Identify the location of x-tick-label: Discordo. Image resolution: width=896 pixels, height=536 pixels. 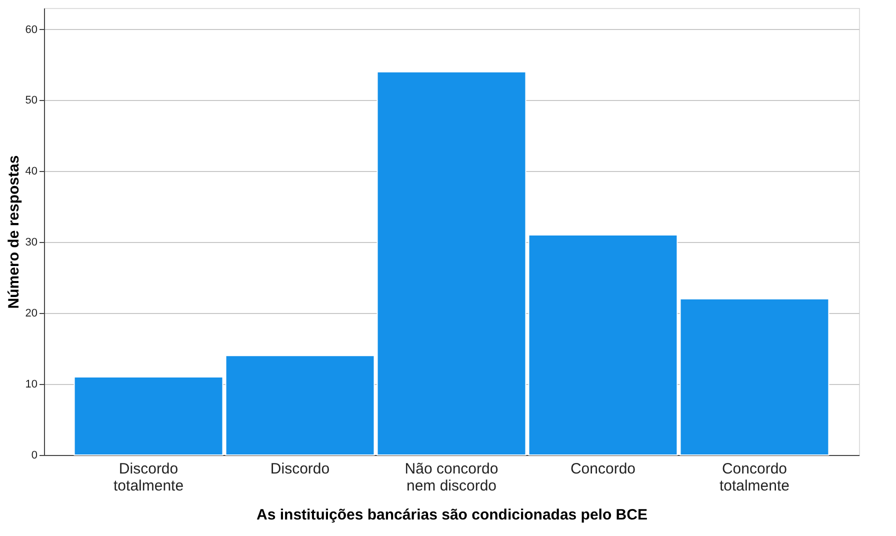
(300, 469).